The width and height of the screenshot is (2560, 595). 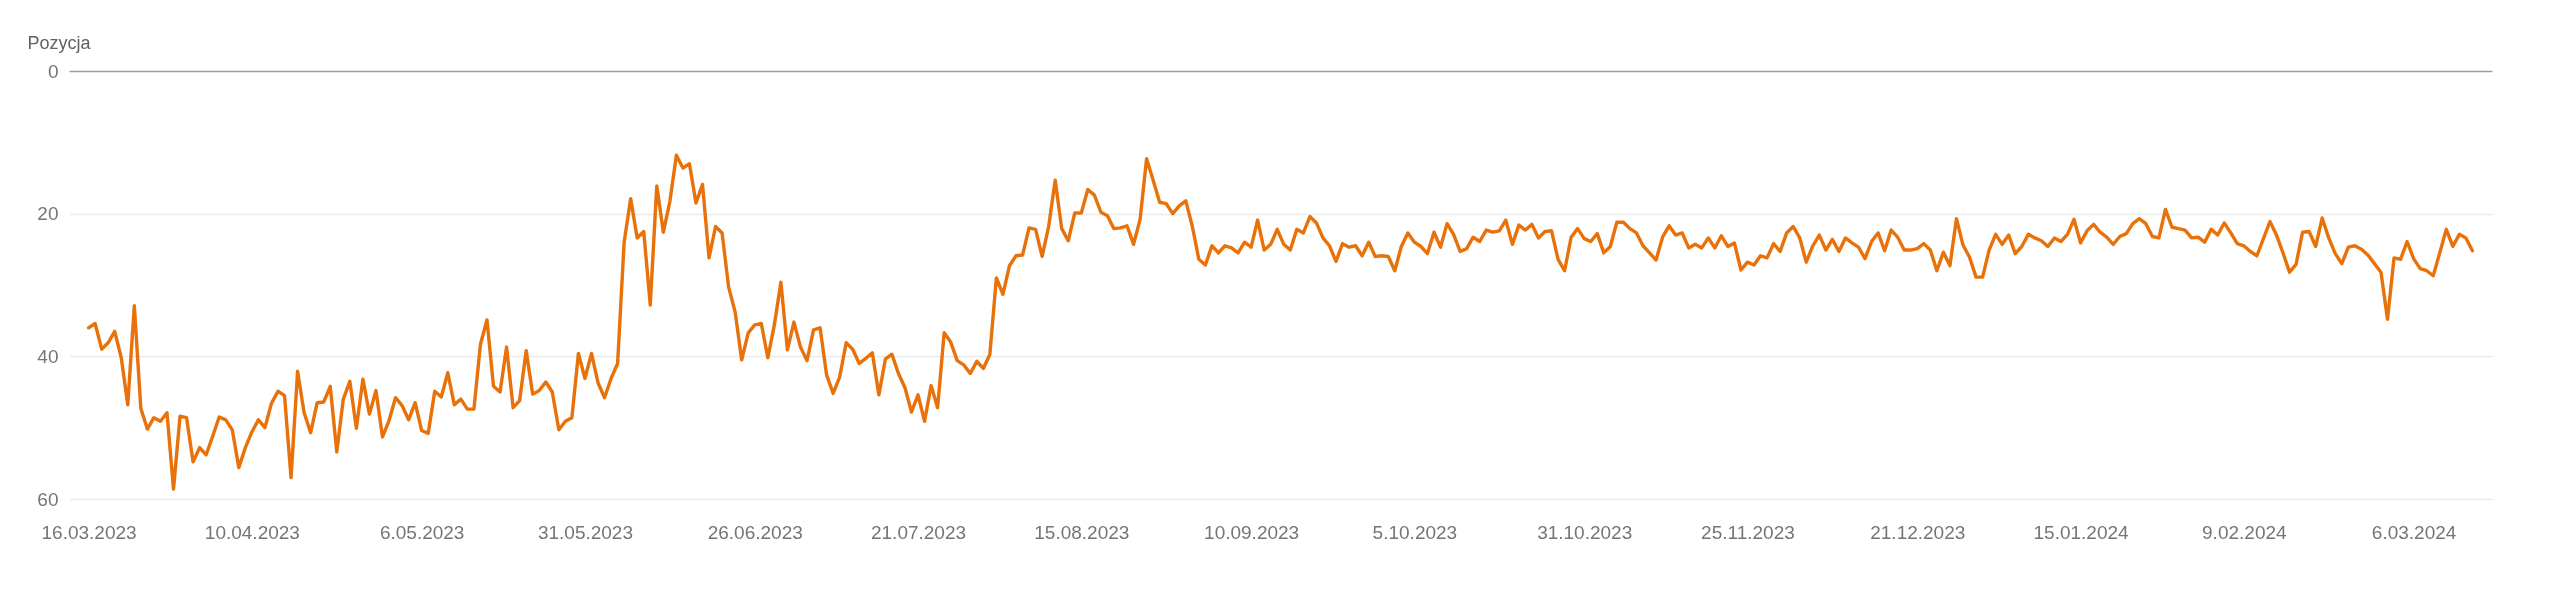 What do you see at coordinates (48, 499) in the screenshot?
I see `y-tick-label: 60` at bounding box center [48, 499].